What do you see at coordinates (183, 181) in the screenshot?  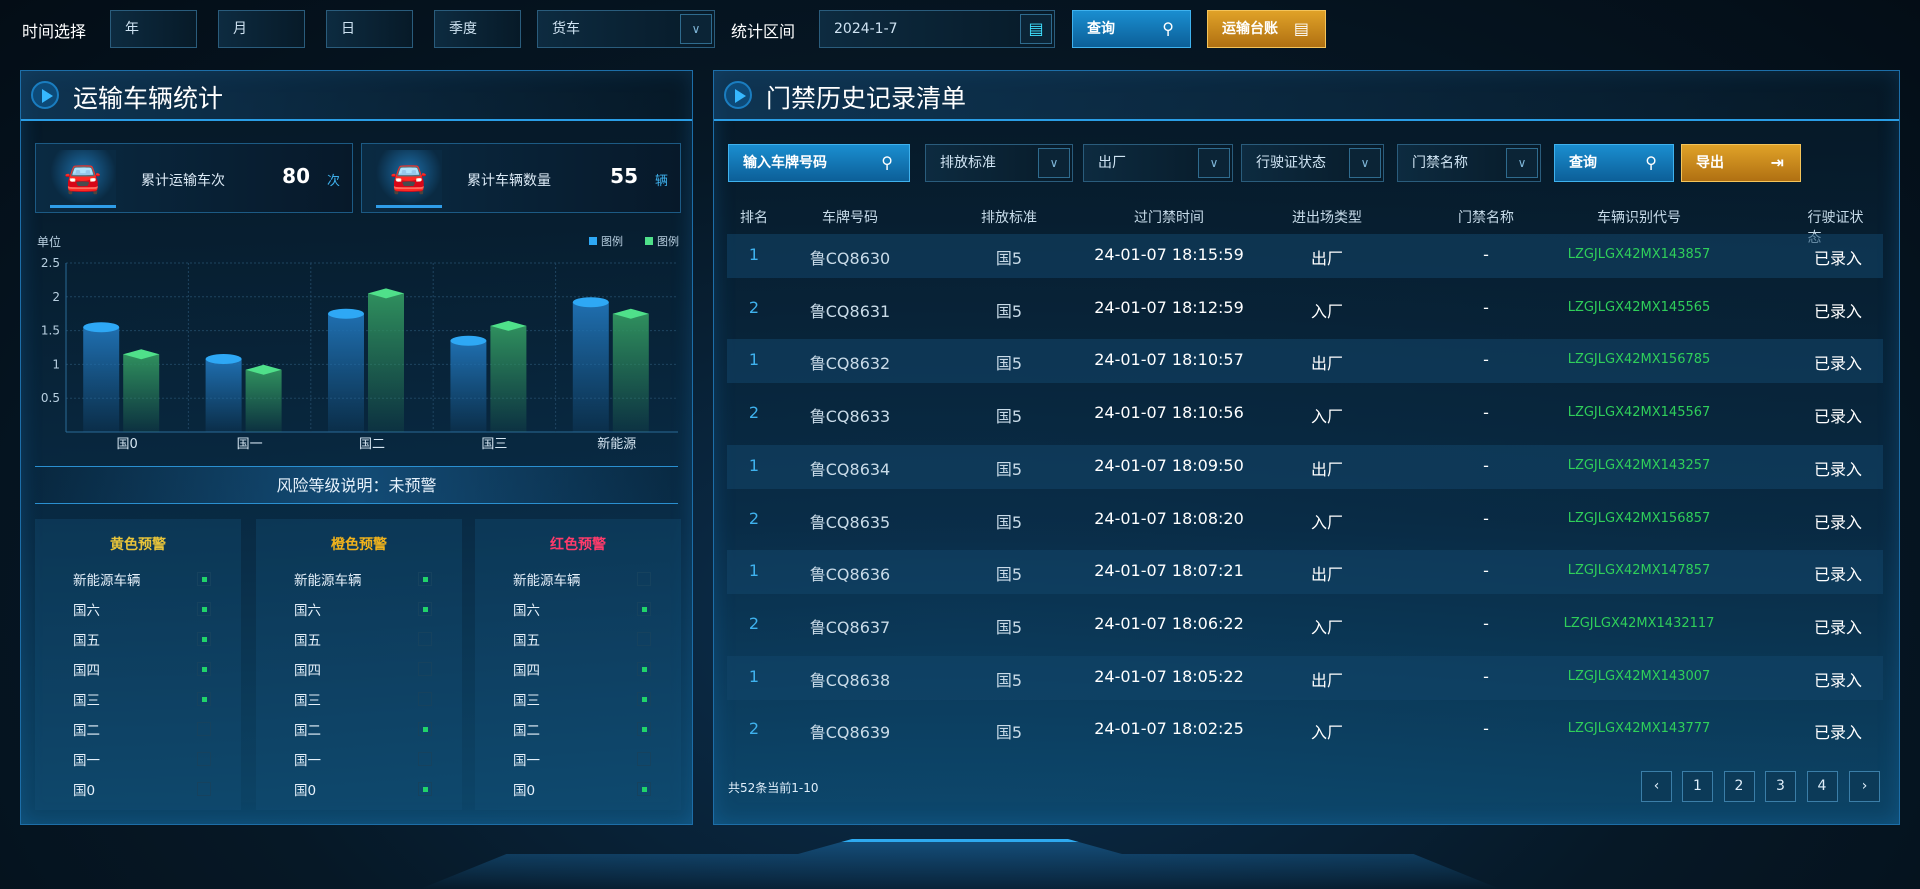 I see `kpi-label: 累计运输车次` at bounding box center [183, 181].